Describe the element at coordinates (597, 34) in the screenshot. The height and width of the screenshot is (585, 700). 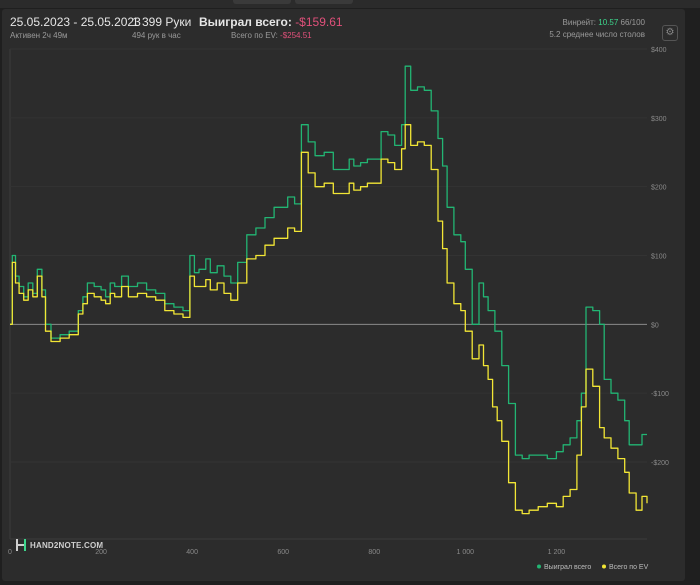
I see `avg-tables: 5.2 среднее число столов` at that location.